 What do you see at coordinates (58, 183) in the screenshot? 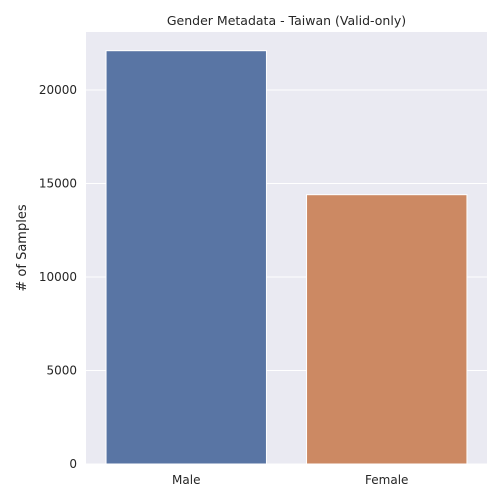
I see `y-tick-label: 15000` at bounding box center [58, 183].